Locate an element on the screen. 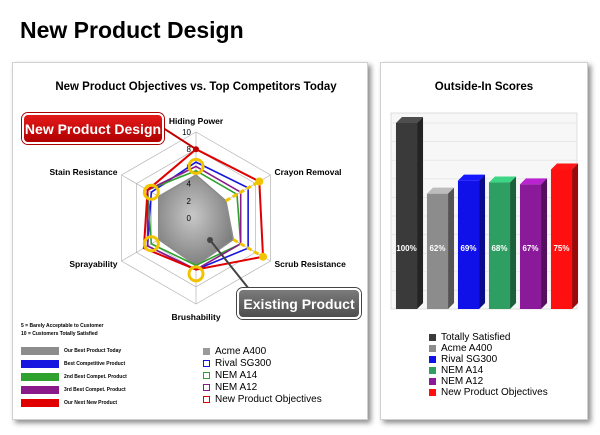 The height and width of the screenshot is (435, 600). bar-legend-label: Acme A400 is located at coordinates (467, 348).